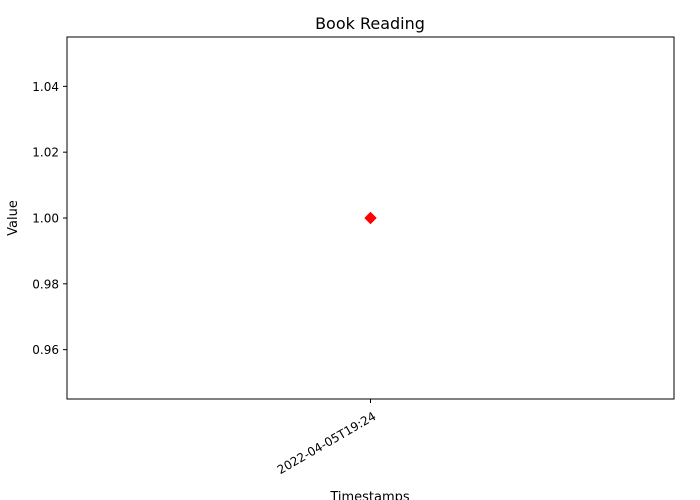  Describe the element at coordinates (45, 350) in the screenshot. I see `y-tick-label: 0.96` at that location.